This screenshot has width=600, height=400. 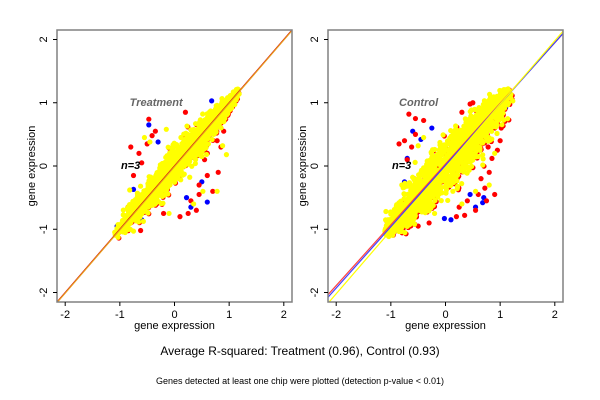 What do you see at coordinates (44, 39) in the screenshot?
I see `y-tick-label: 2` at bounding box center [44, 39].